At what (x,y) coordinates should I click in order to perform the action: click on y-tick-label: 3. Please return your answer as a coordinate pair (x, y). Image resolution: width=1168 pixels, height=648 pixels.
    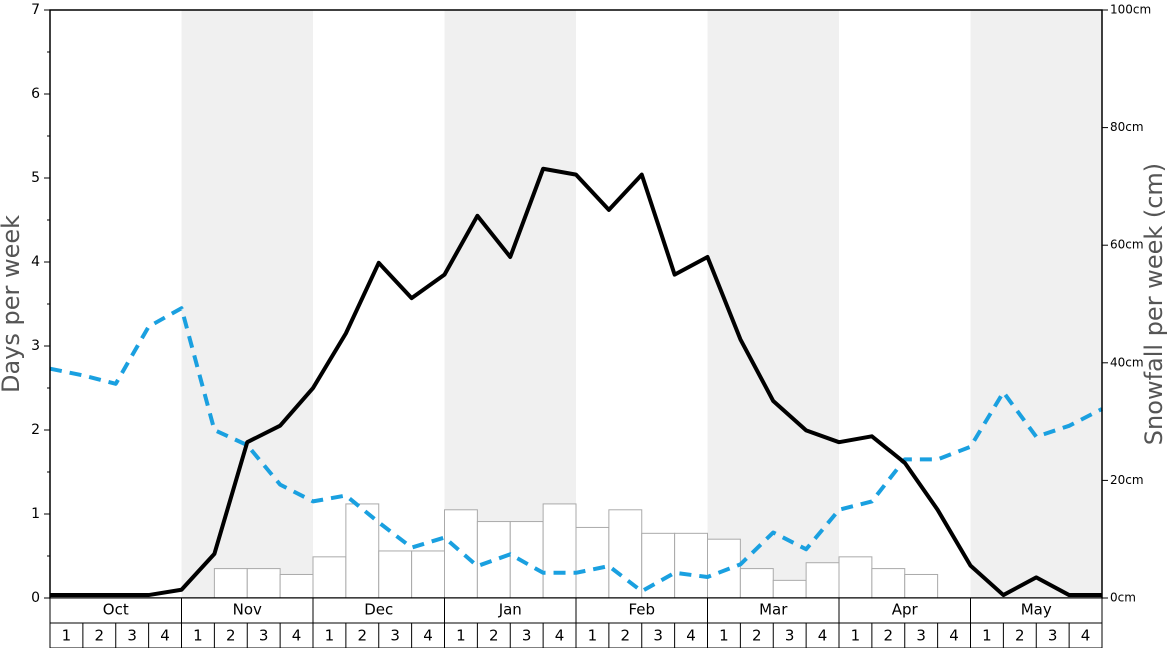
    Looking at the image, I should click on (35, 346).